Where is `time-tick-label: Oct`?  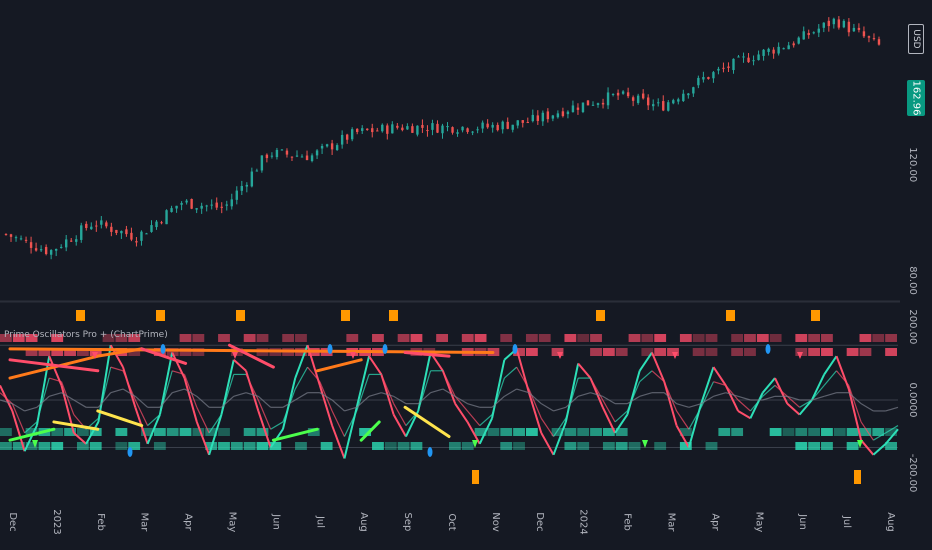
time-tick-label: Oct is located at coordinates (451, 521).